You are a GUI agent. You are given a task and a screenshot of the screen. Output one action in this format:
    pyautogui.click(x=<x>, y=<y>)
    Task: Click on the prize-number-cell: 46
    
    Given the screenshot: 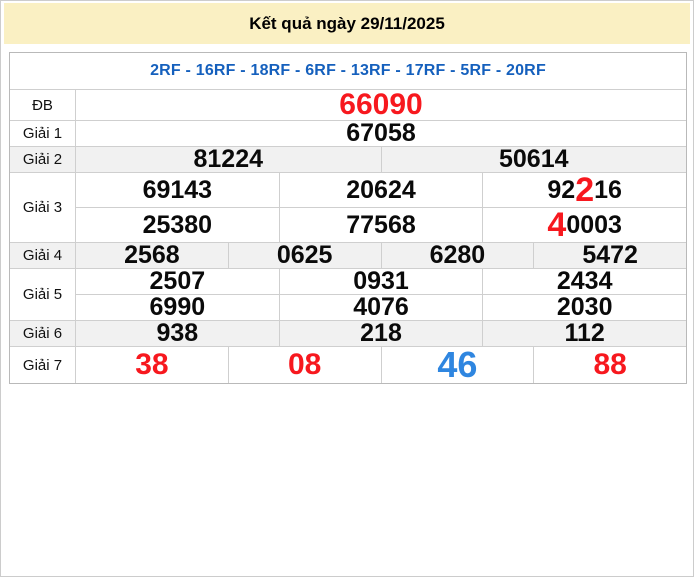 What is the action you would take?
    pyautogui.click(x=457, y=364)
    